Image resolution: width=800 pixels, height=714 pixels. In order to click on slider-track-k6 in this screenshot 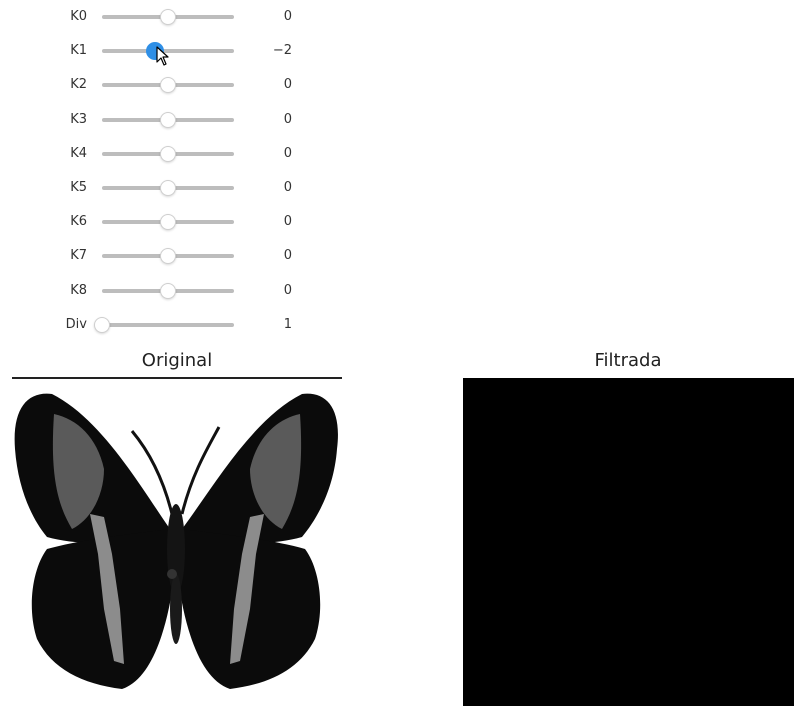, I will do `click(168, 222)`.